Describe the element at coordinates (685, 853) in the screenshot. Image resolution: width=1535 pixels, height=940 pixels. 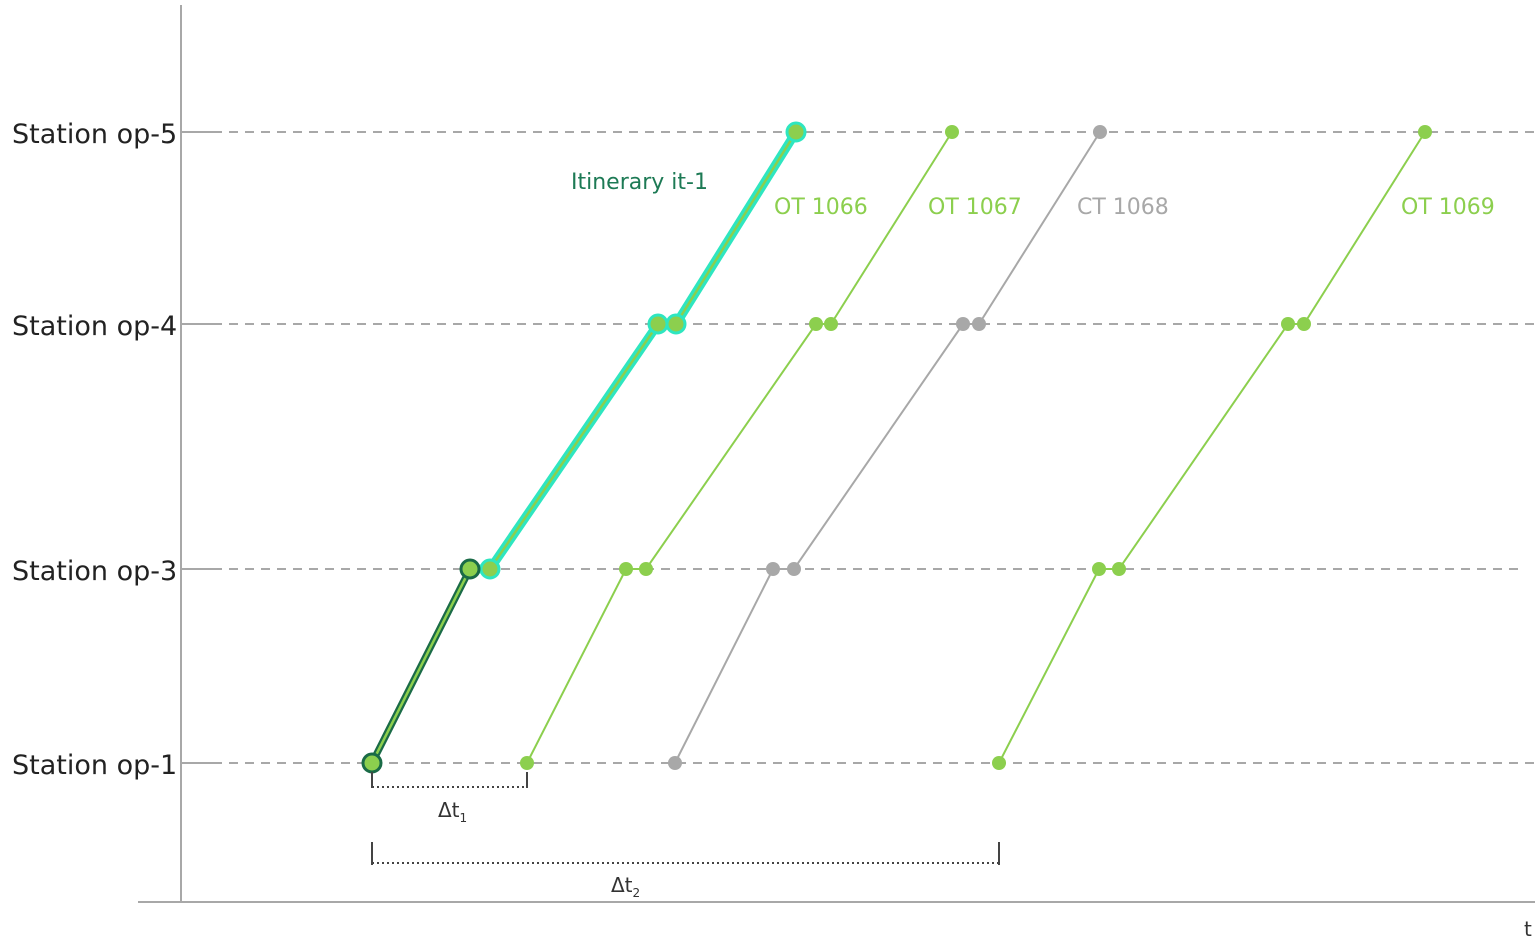
I see `interval-bracket-dt2` at that location.